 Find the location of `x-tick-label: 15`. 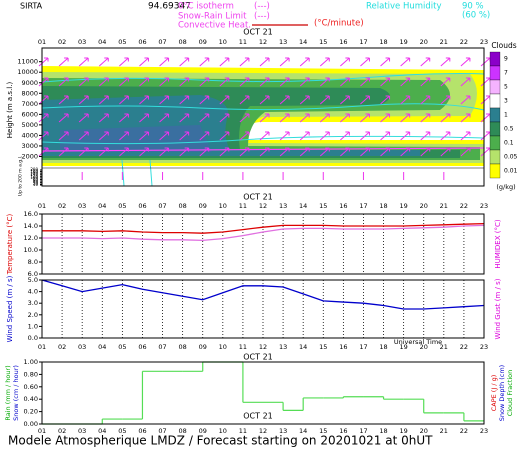

x-tick-label: 15 is located at coordinates (323, 206).